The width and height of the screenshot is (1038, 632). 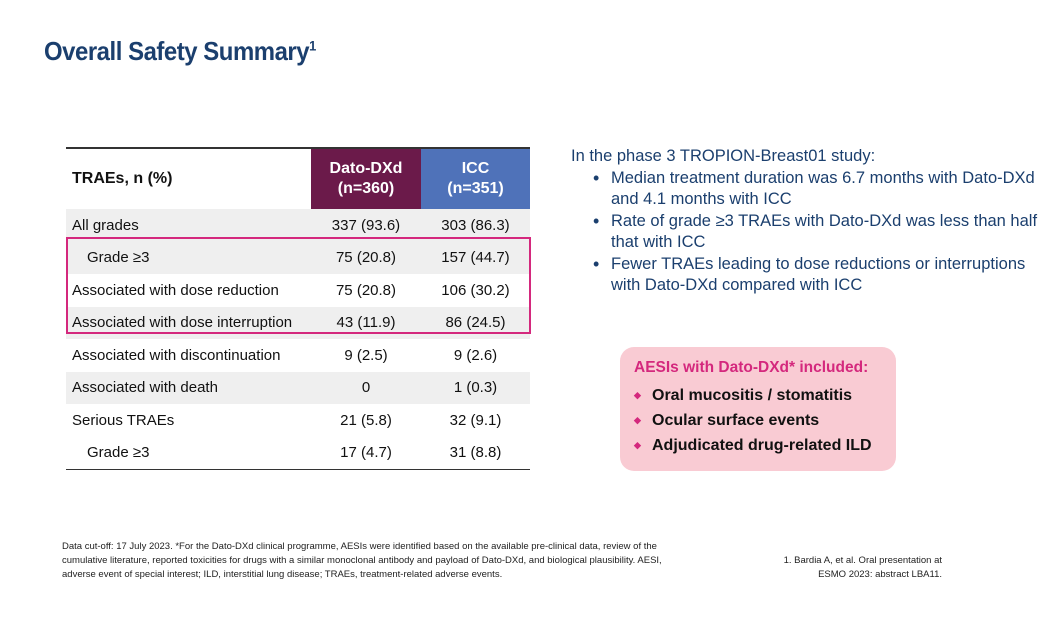 I want to click on table-row: Grade ≥3 17 (4.7) 31 (8.8), so click(x=298, y=453).